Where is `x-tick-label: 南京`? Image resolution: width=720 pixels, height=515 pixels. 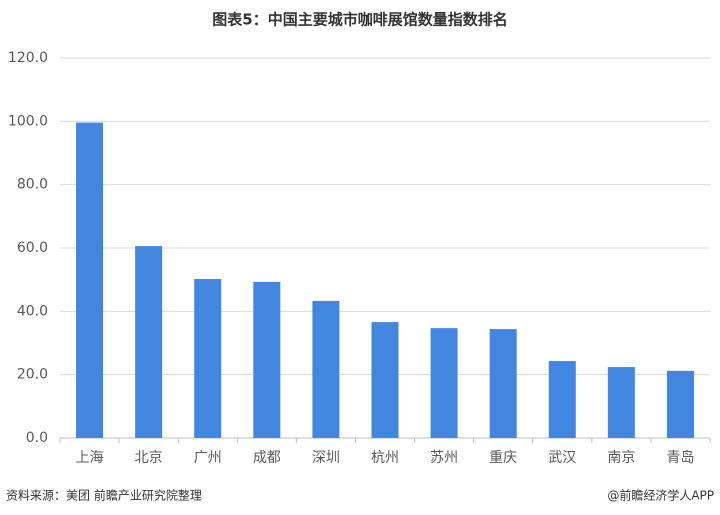 x-tick-label: 南京 is located at coordinates (621, 458).